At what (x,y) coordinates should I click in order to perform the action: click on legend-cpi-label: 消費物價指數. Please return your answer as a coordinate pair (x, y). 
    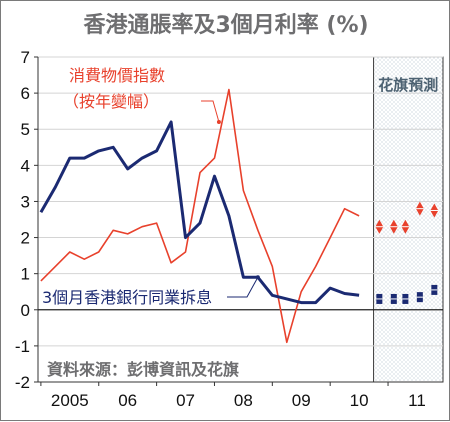
    Looking at the image, I should click on (117, 75).